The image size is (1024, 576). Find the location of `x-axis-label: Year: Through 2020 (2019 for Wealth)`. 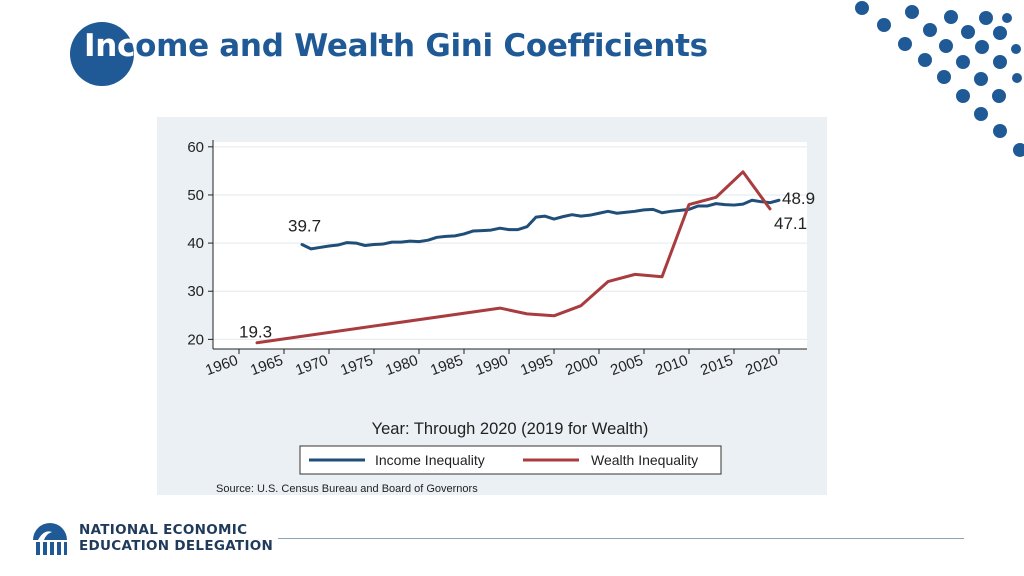

x-axis-label: Year: Through 2020 (2019 for Wealth) is located at coordinates (510, 429).